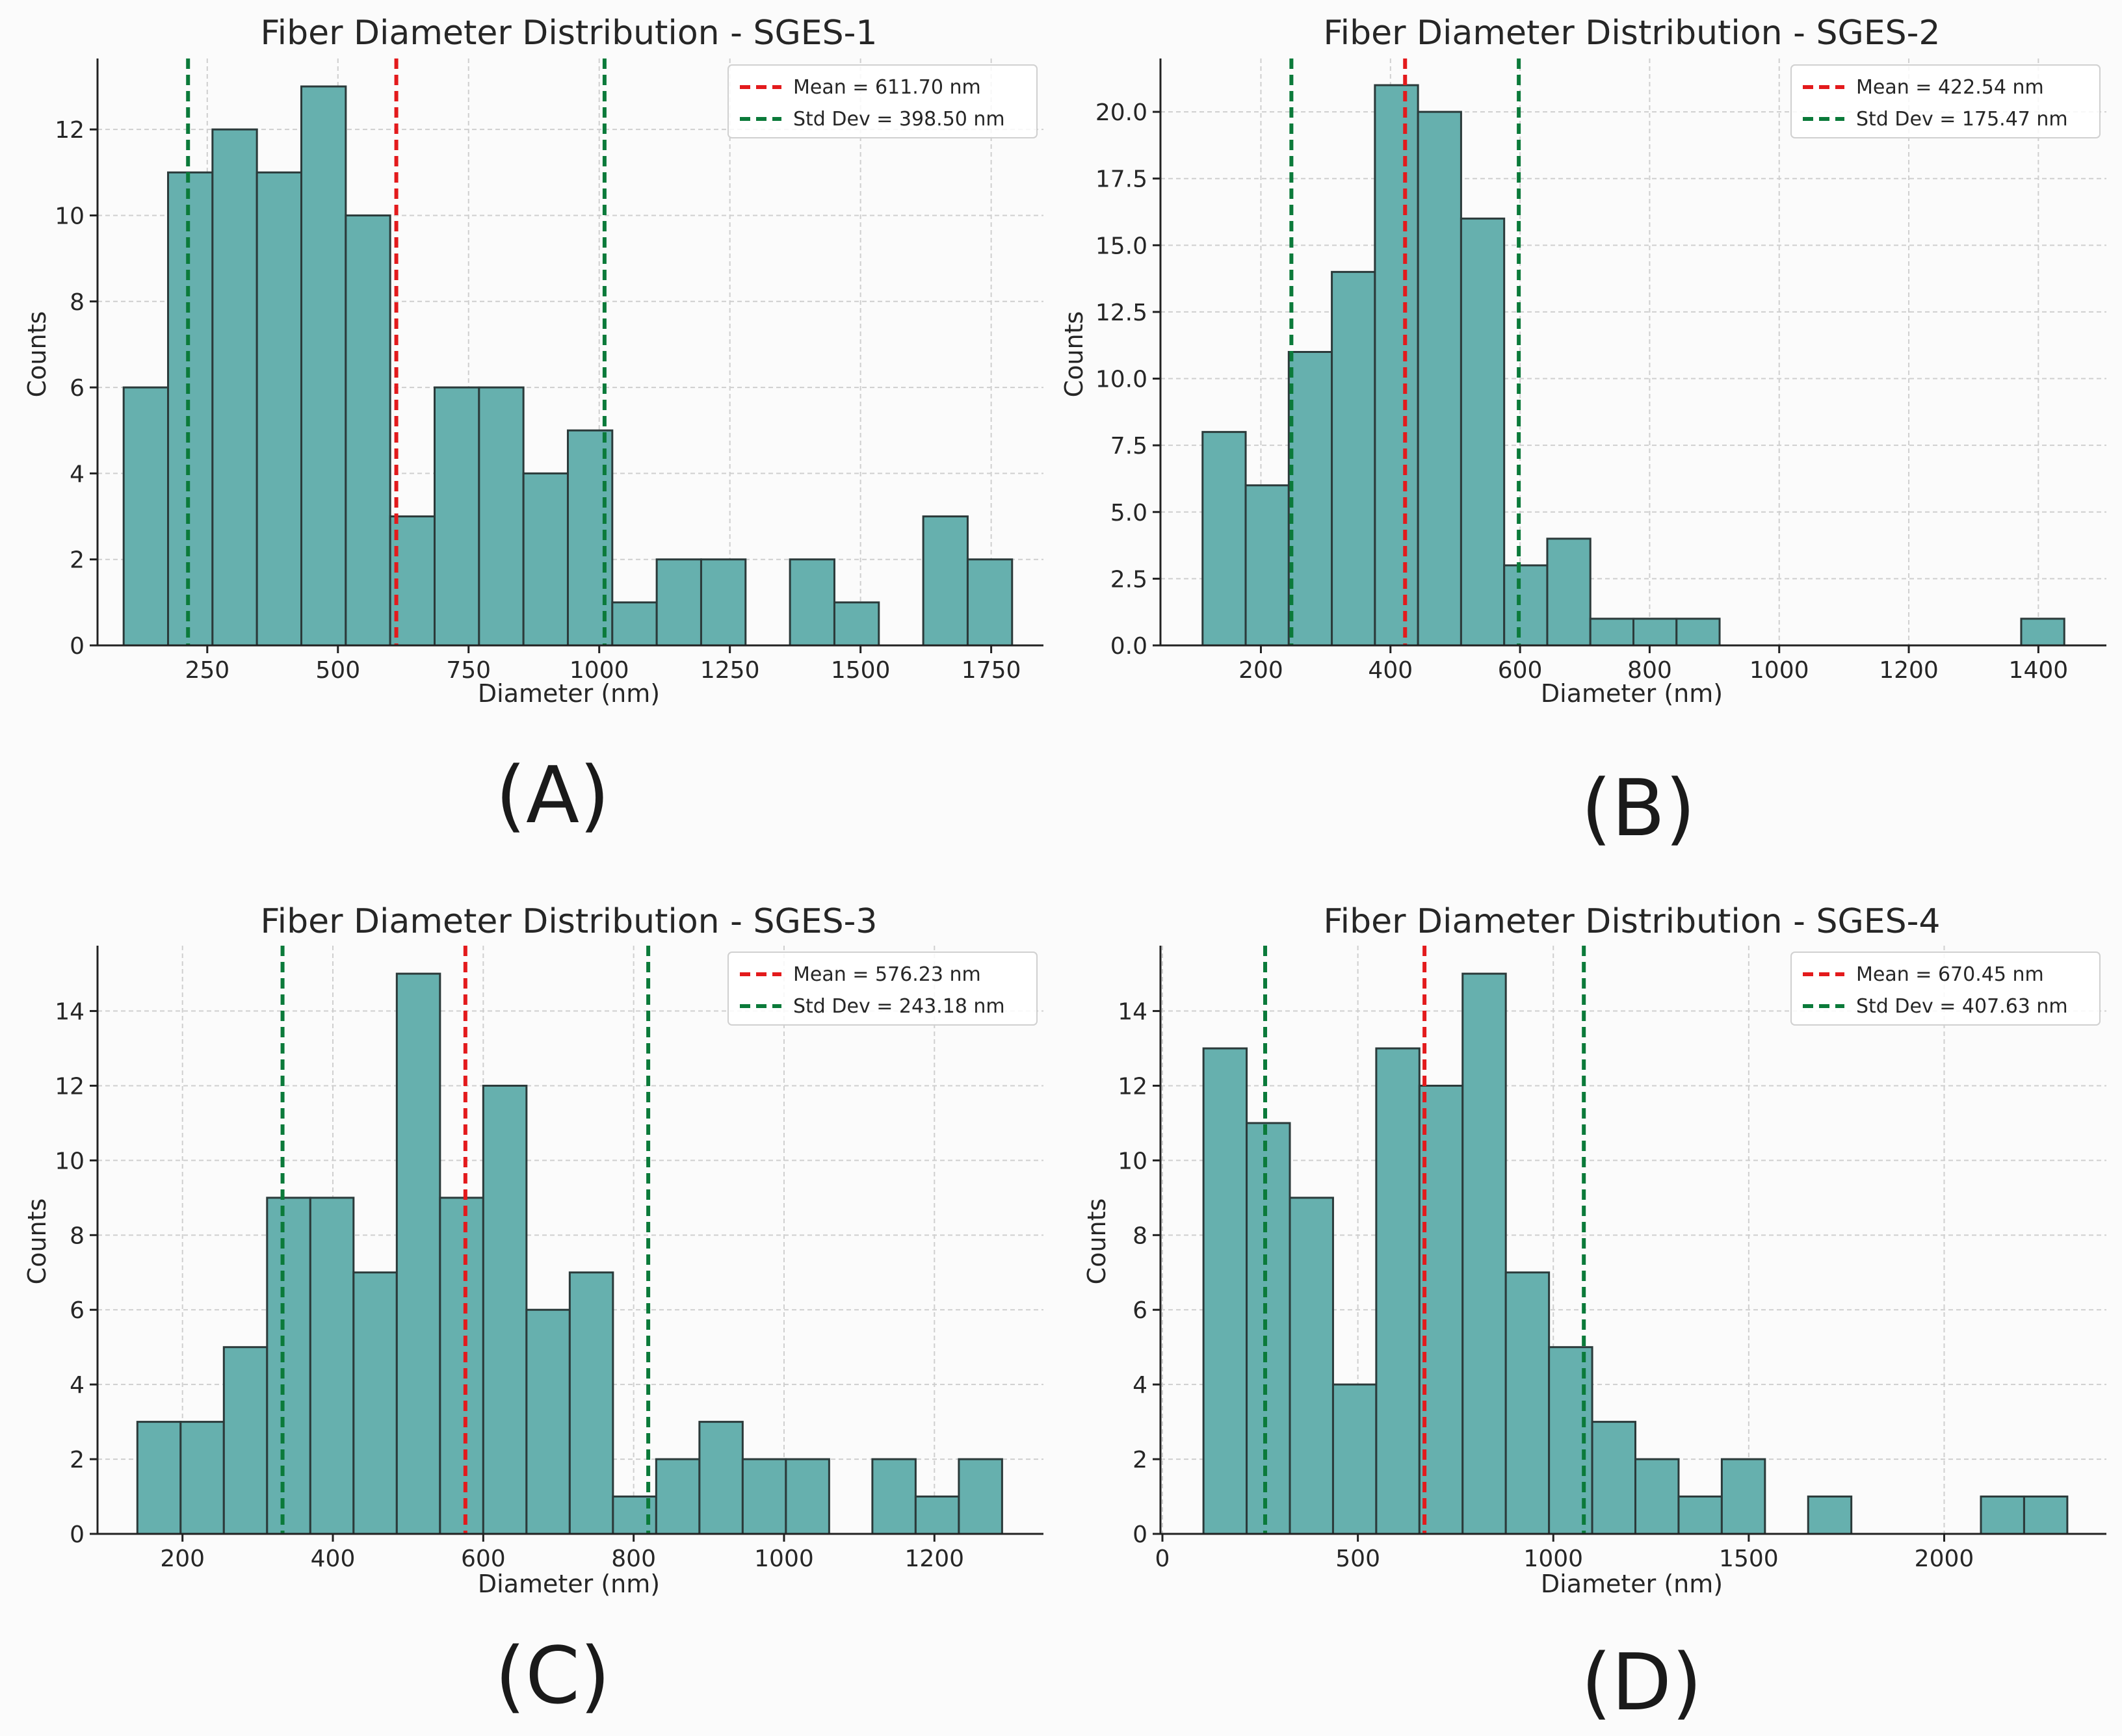 The height and width of the screenshot is (1736, 2122). I want to click on y-tick-label: 6, so click(77, 388).